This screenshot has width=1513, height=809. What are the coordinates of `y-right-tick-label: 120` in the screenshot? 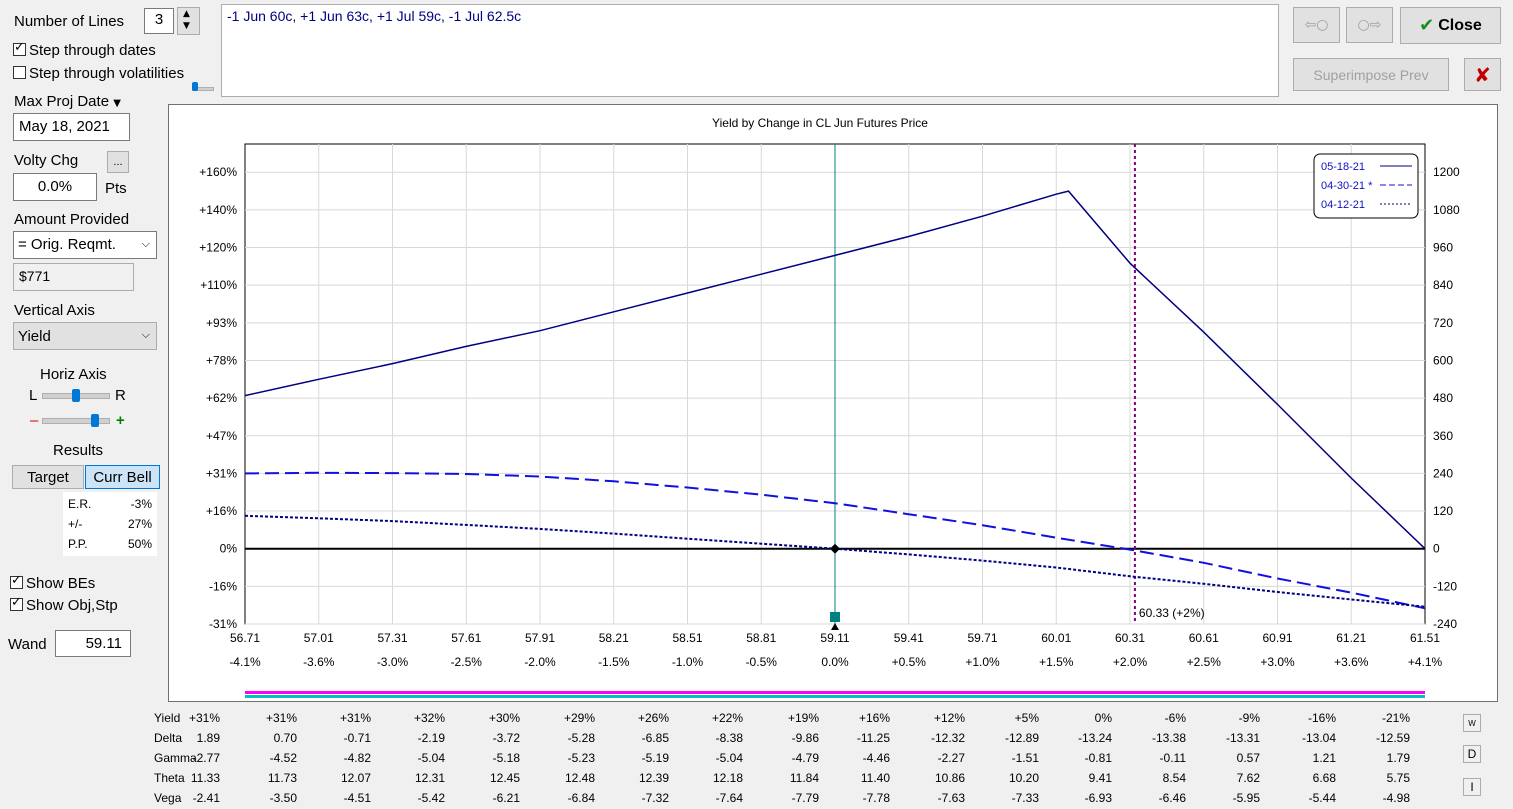 It's located at (1443, 511).